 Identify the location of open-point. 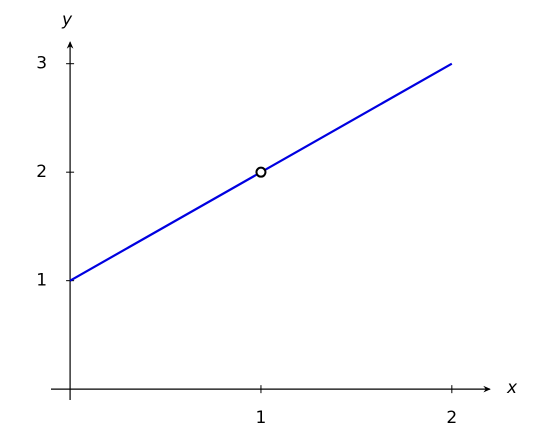
(261, 172).